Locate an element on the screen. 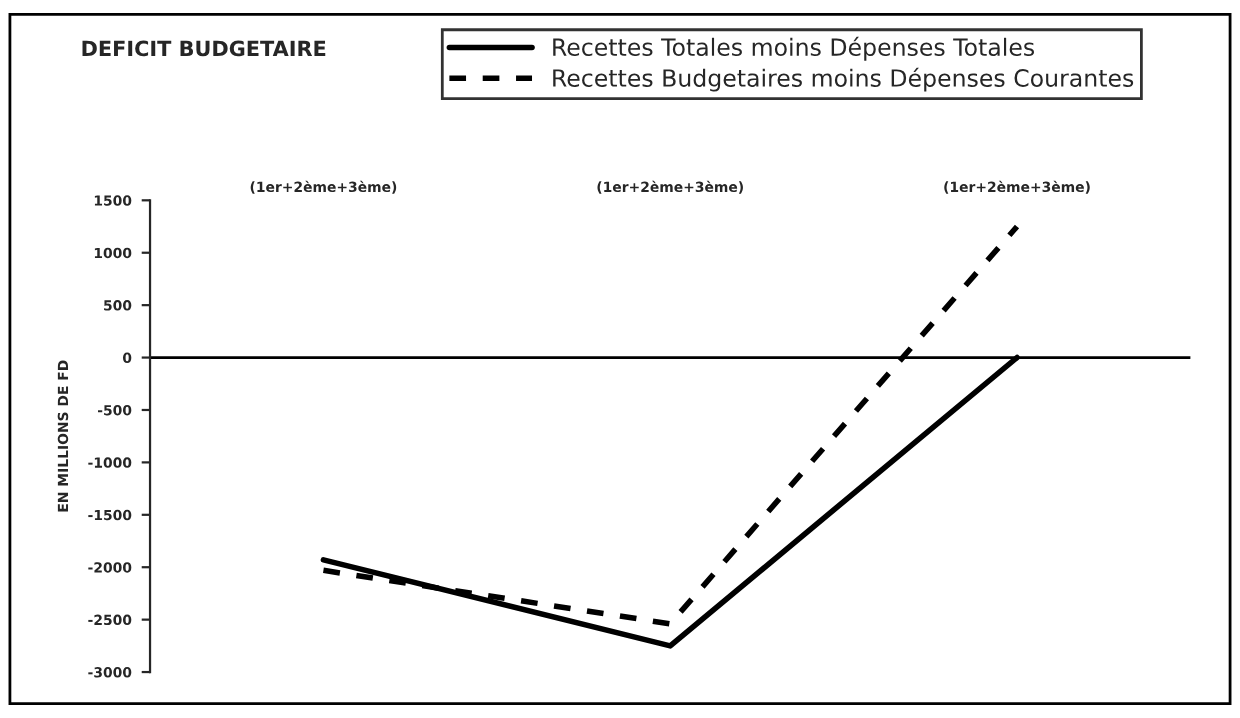 Image resolution: width=1240 pixels, height=718 pixels. legend-label: Recettes Budgetaires moins Dépenses Courantes is located at coordinates (843, 79).